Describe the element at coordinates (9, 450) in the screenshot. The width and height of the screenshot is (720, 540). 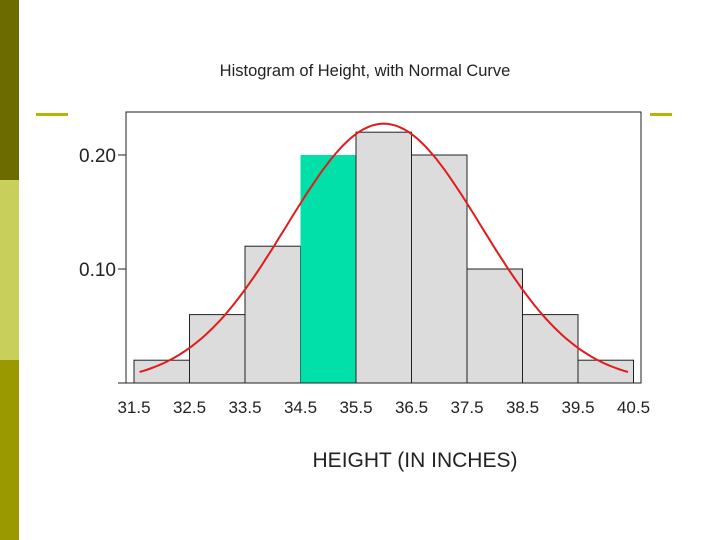
I see `decorative-sidebar-bottom` at that location.